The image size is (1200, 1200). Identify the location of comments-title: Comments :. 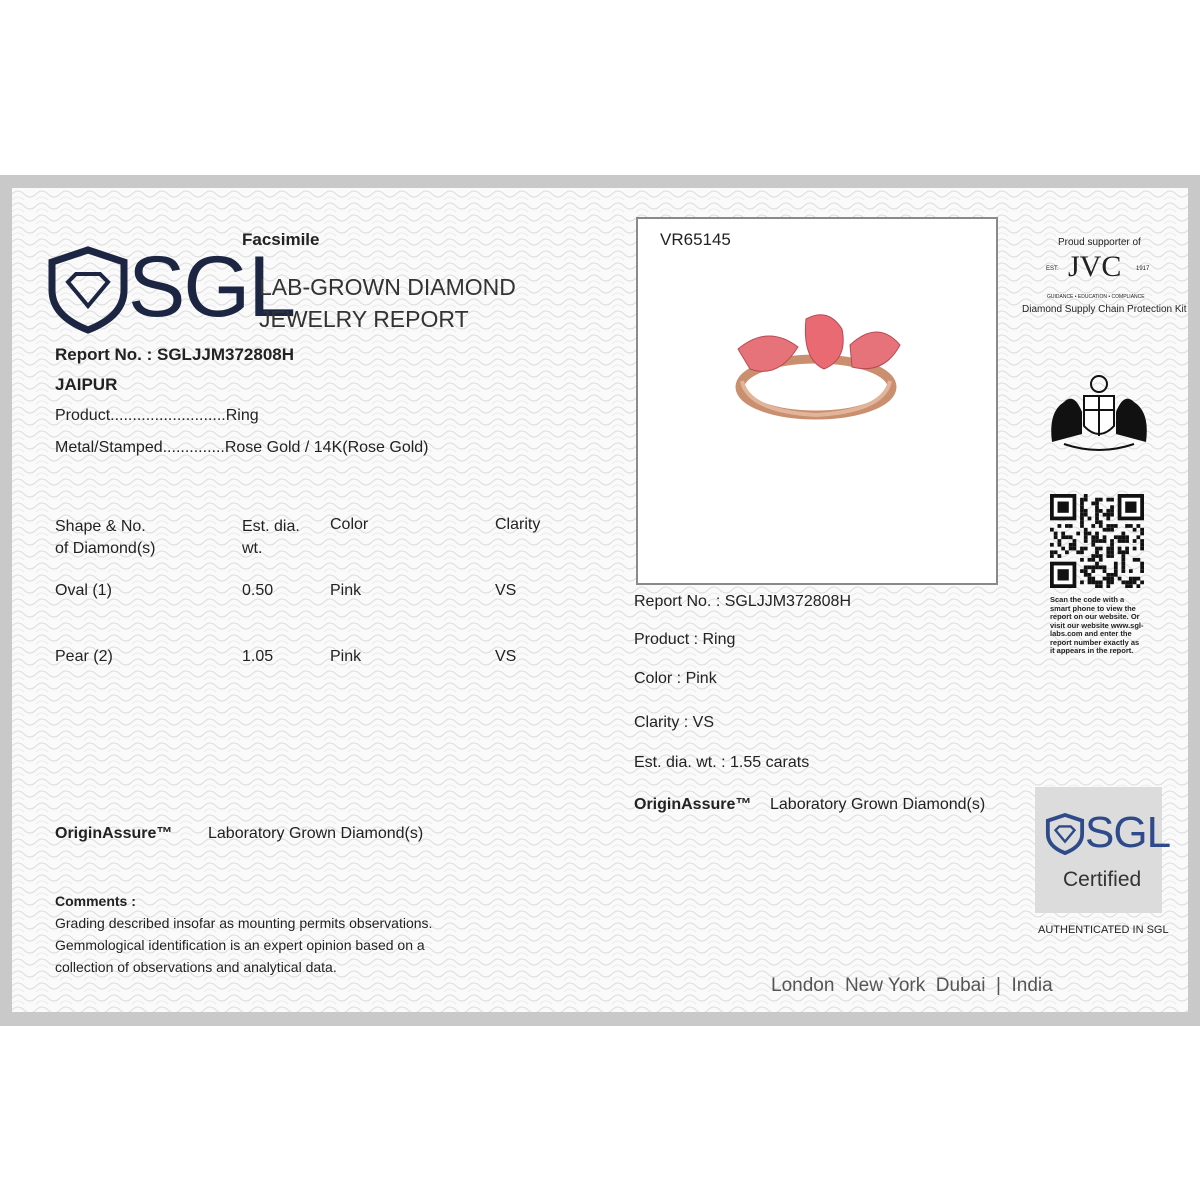
(95, 901).